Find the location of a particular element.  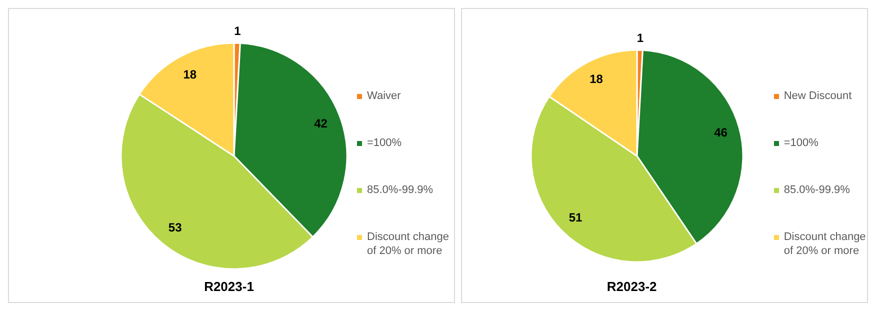

text: R2023-1 is located at coordinates (229, 286).